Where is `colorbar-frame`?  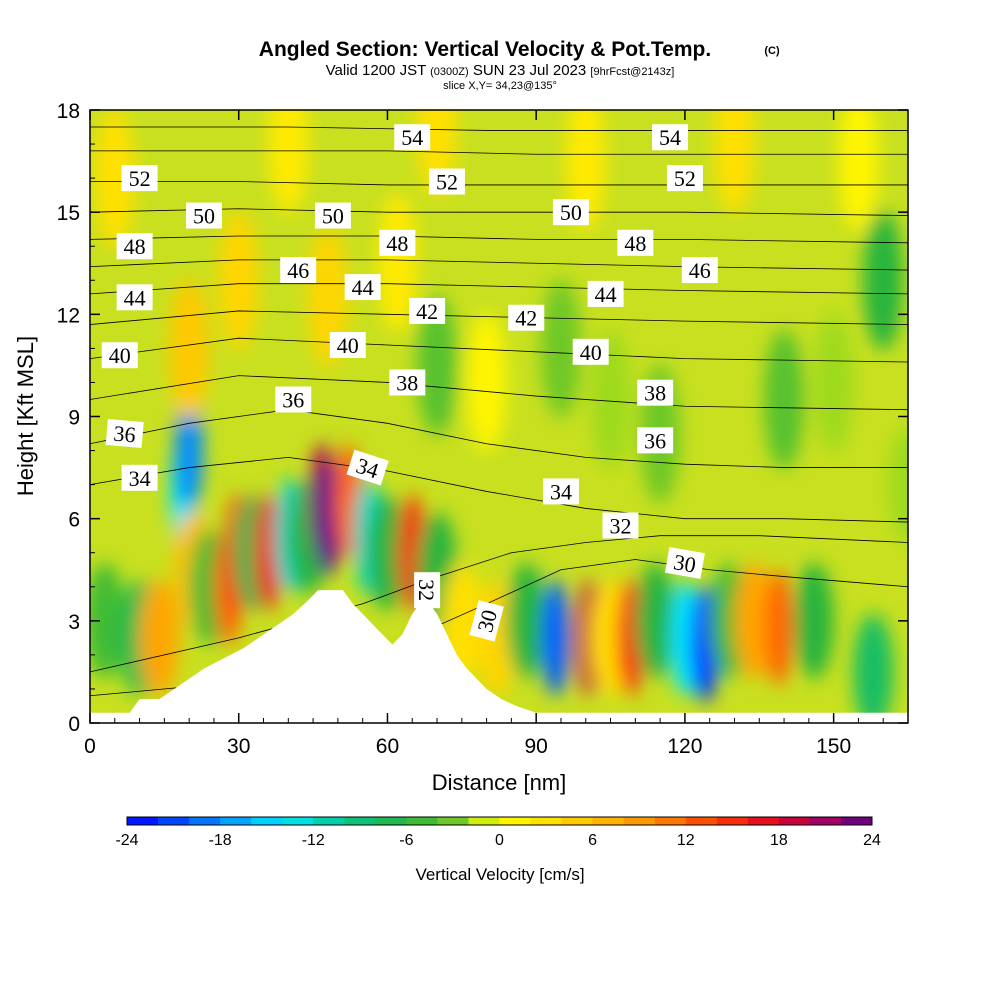 colorbar-frame is located at coordinates (499, 821).